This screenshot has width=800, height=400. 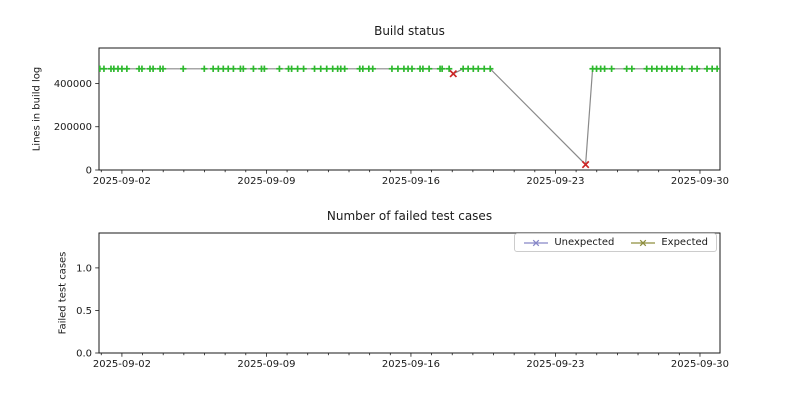 What do you see at coordinates (584, 242) in the screenshot?
I see `legend-label-unexpected: Unexpected` at bounding box center [584, 242].